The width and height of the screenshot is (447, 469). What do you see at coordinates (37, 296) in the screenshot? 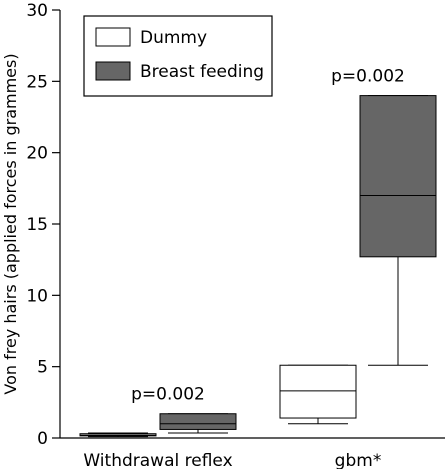
I see `y-tick-label: 10` at bounding box center [37, 296].